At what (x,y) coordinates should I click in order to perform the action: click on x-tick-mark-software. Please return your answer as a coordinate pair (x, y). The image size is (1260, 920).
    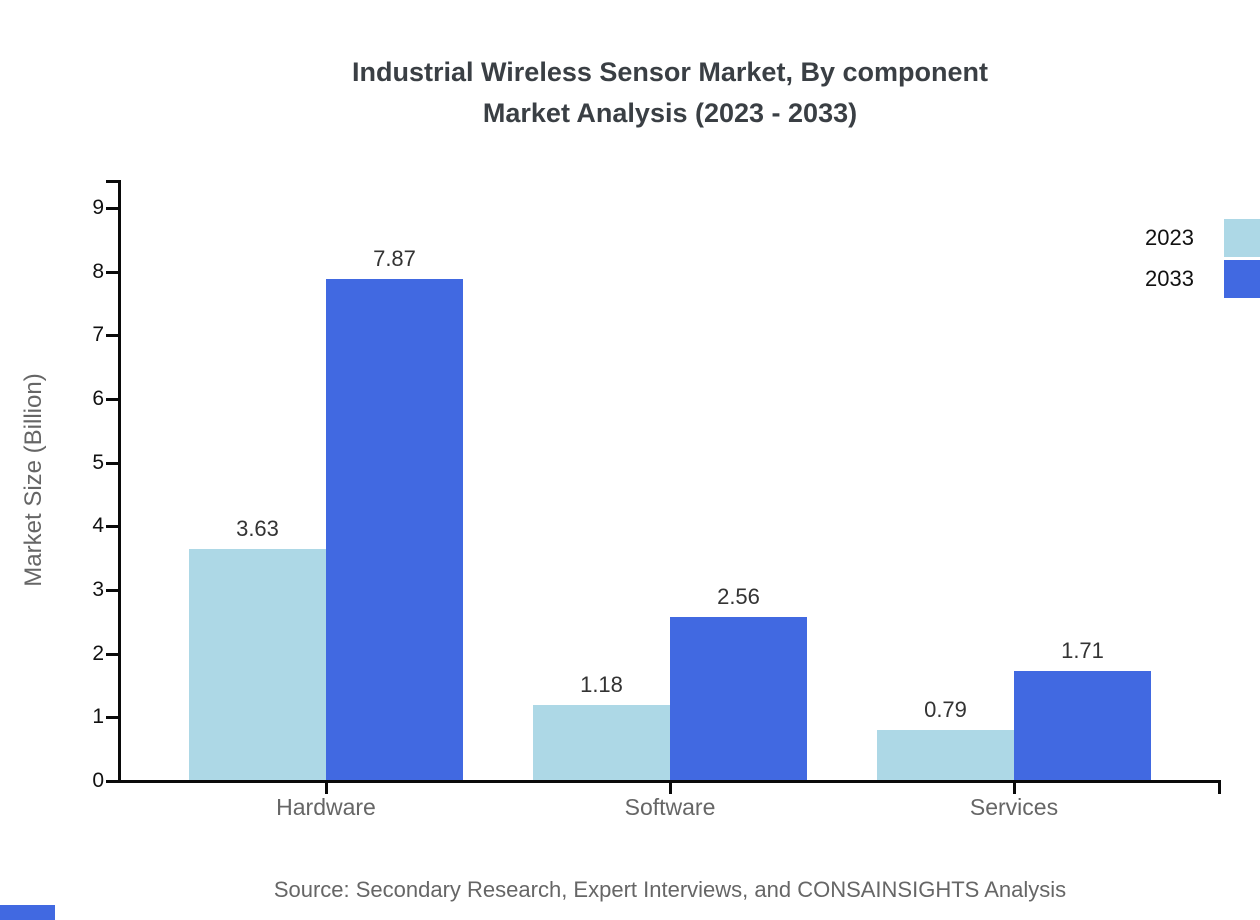
    Looking at the image, I should click on (670, 788).